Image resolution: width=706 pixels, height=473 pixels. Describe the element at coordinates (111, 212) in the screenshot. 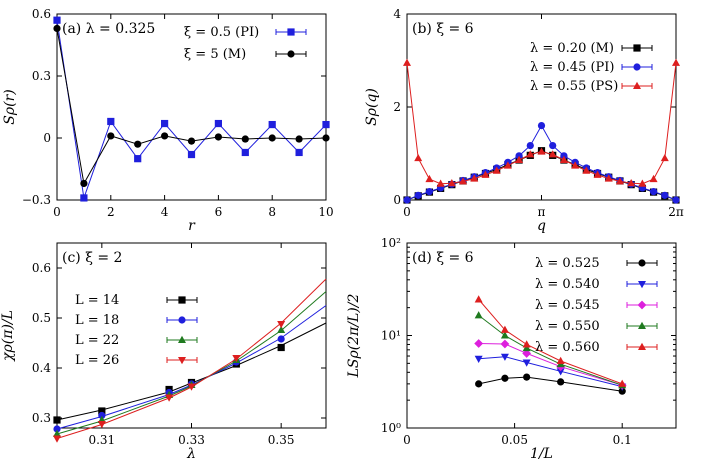

I see `x-tick-label: 2` at that location.